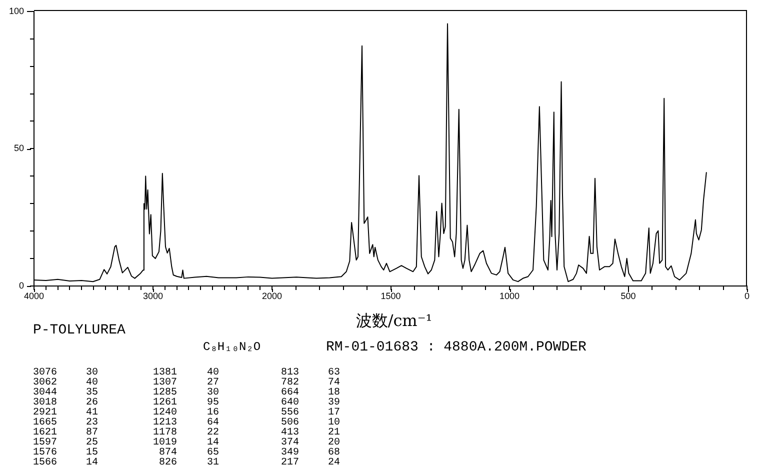  What do you see at coordinates (289, 463) in the screenshot?
I see `category-label: 217` at bounding box center [289, 463].